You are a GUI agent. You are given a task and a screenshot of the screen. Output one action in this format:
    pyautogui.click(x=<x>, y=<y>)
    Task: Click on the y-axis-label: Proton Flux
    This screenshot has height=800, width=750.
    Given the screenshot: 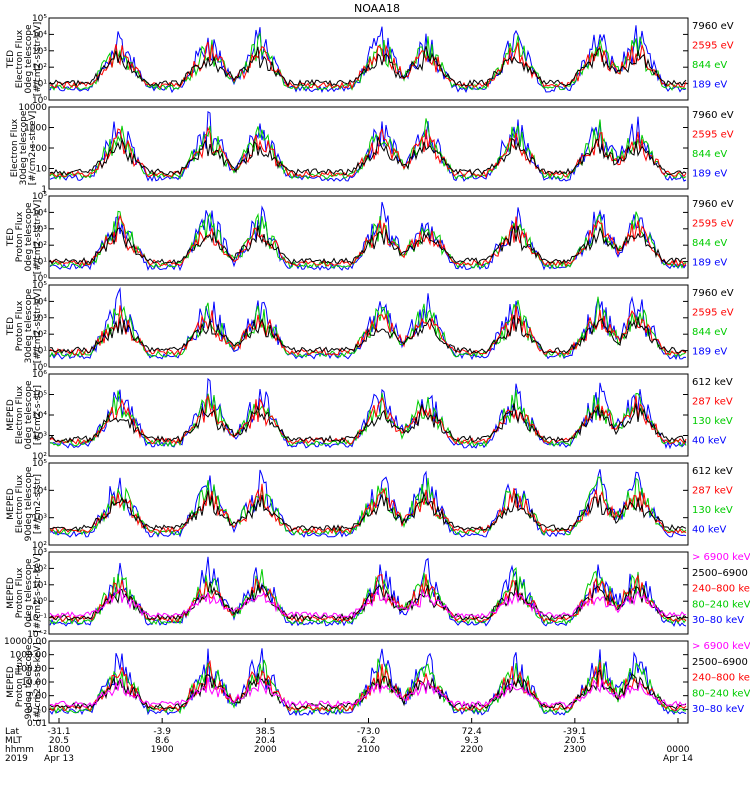 What is the action you would take?
    pyautogui.click(x=20, y=592)
    